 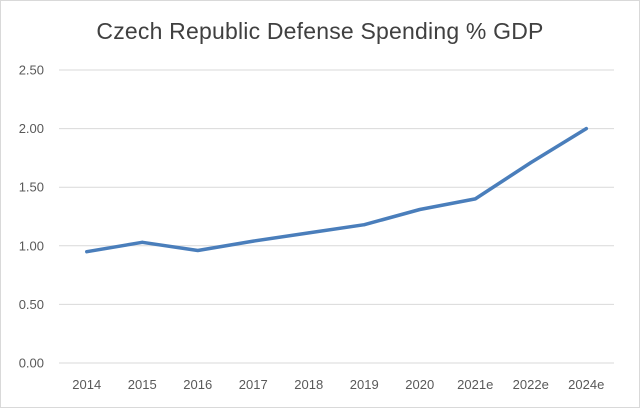 I want to click on y-tick-label: 0.00, so click(x=31, y=363).